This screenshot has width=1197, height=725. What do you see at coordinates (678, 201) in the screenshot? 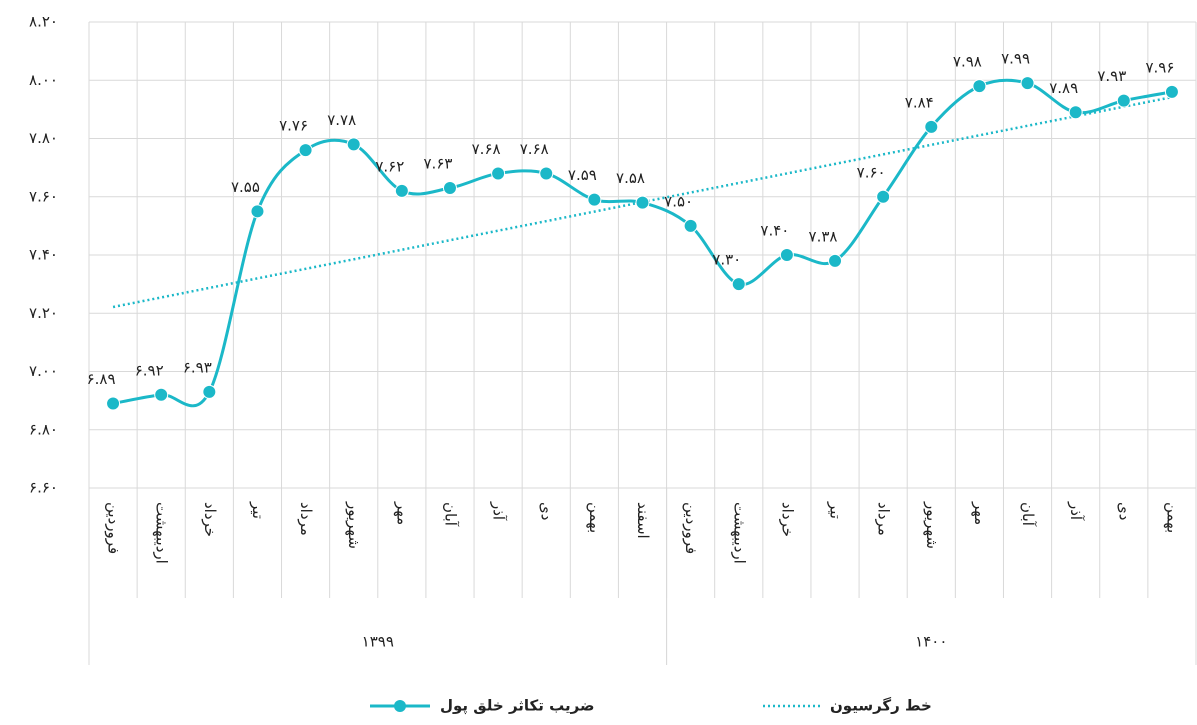
I see `data-label: ۷.۵۰` at bounding box center [678, 201].